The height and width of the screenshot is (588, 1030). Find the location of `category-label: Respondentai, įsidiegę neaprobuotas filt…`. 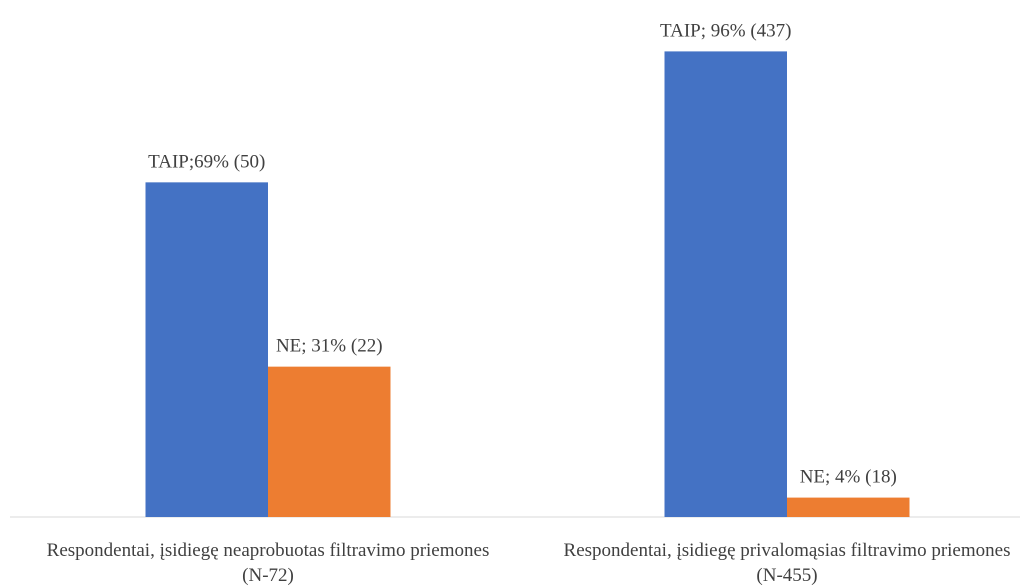

category-label: Respondentai, įsidiegę neaprobuotas filt… is located at coordinates (268, 563).